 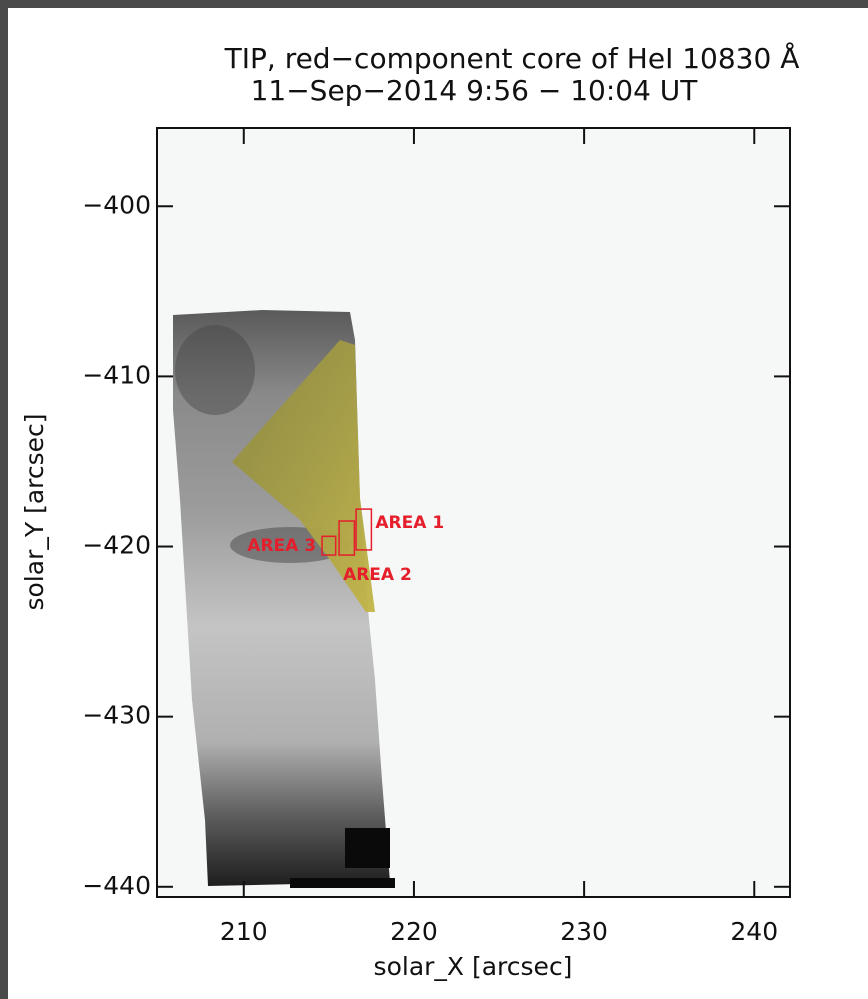 I want to click on x-axis-label: solar_X [arcsec], so click(x=473, y=966).